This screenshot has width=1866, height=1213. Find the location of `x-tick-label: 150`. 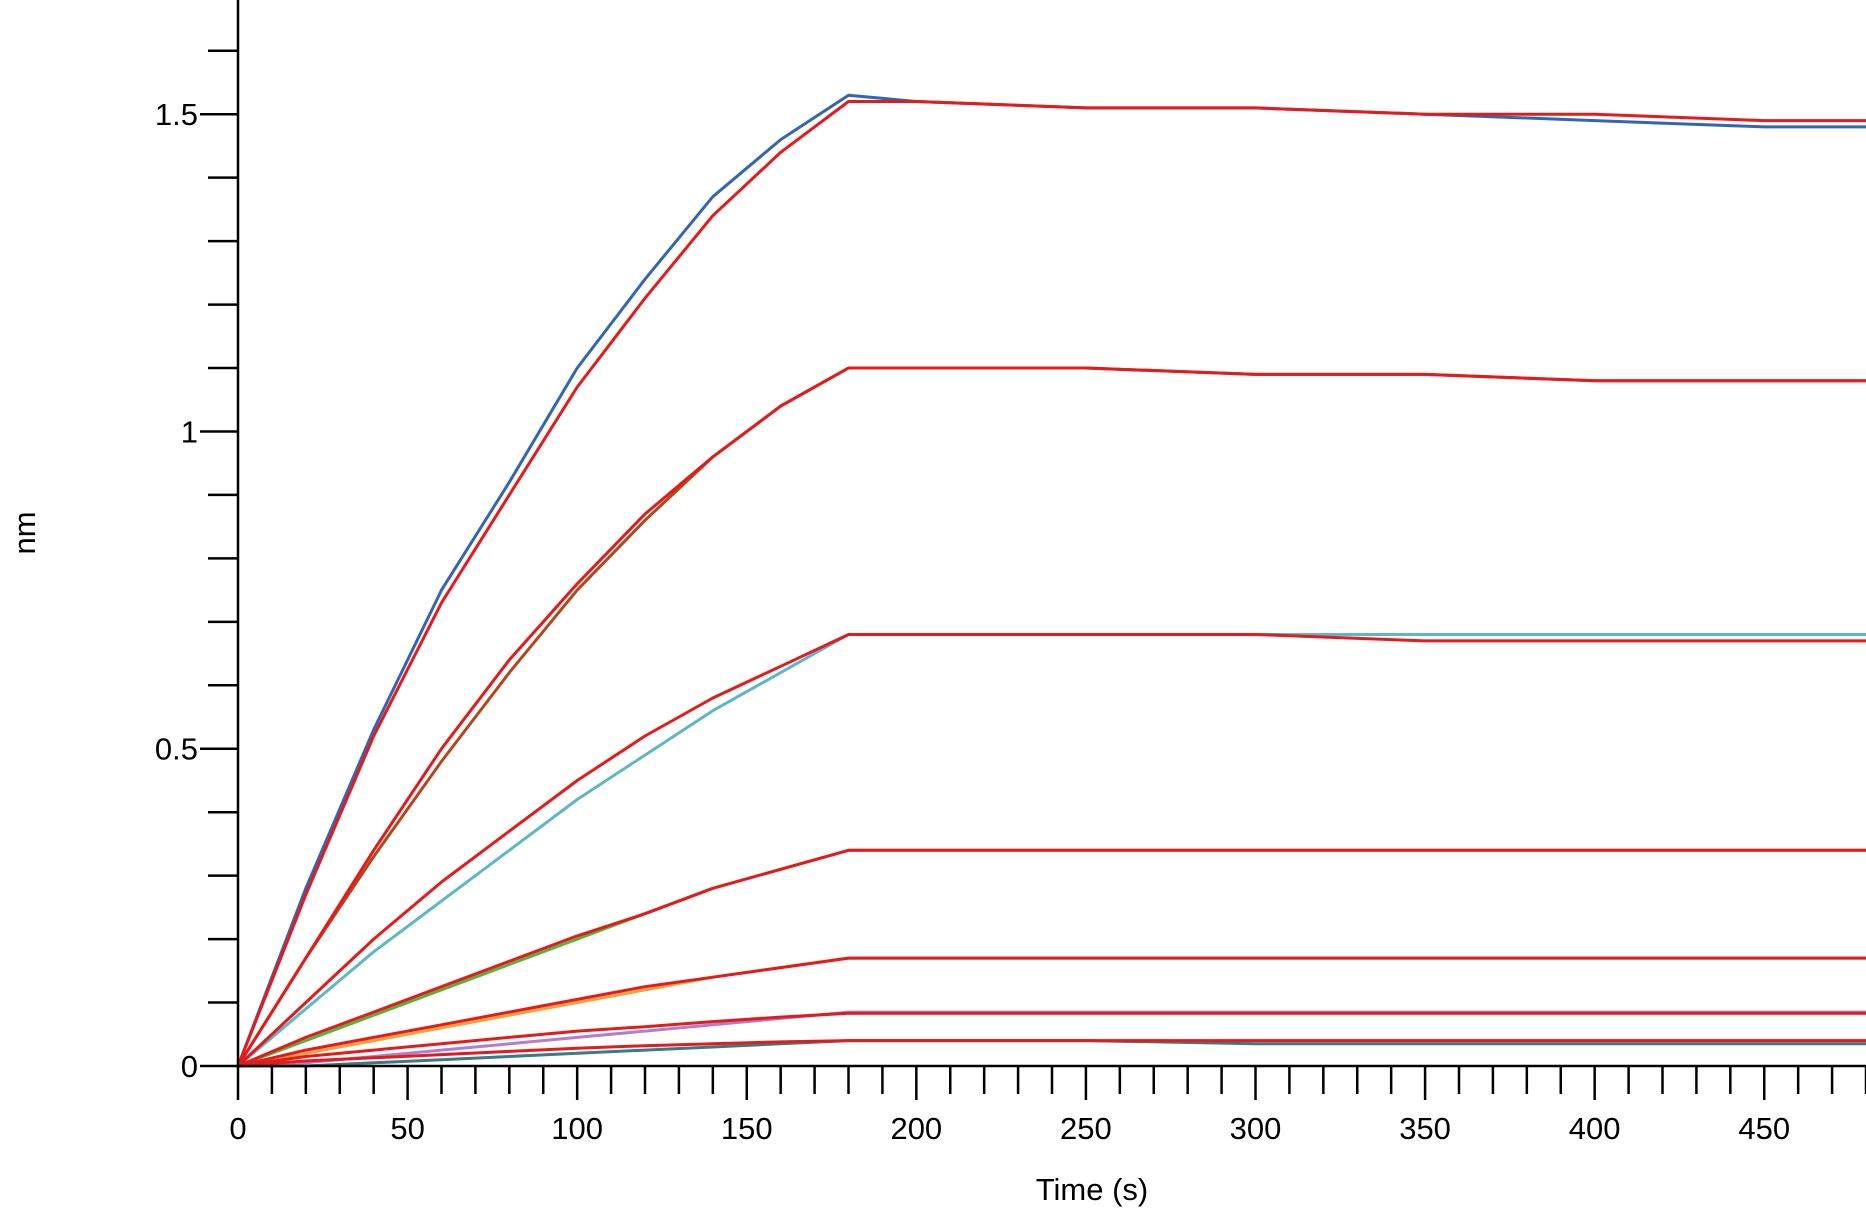

x-tick-label: 150 is located at coordinates (747, 1128).